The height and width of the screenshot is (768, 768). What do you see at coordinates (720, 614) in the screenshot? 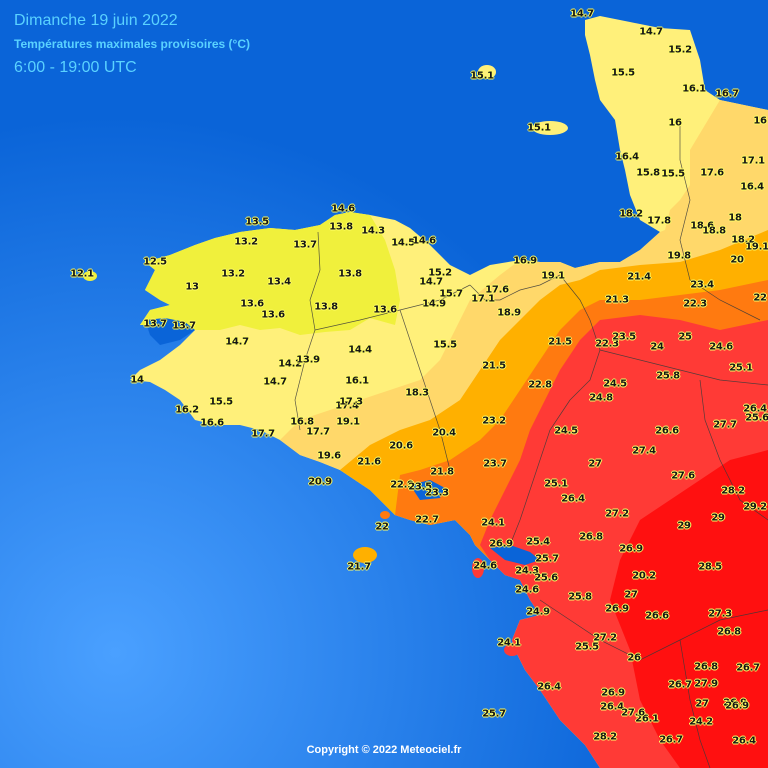
I see `station-temperature: 27.3` at bounding box center [720, 614].